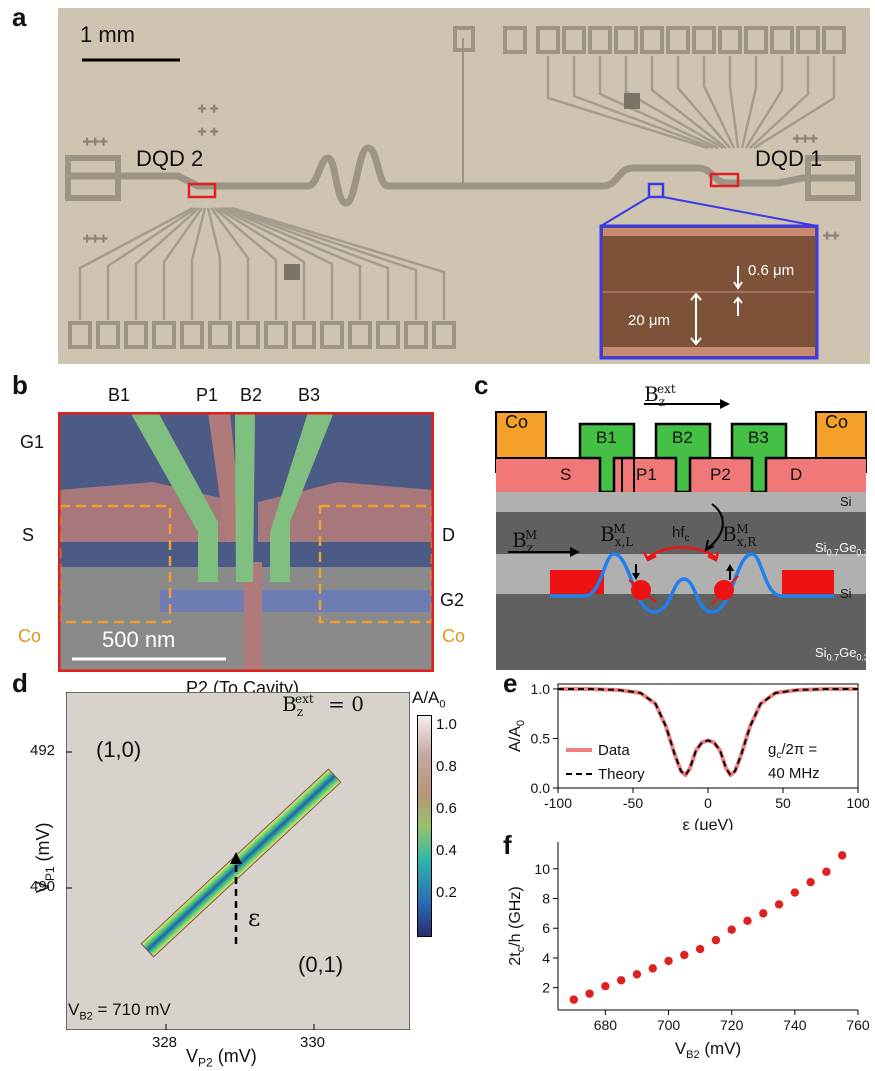  What do you see at coordinates (28, 535) in the screenshot?
I see `label-s: S` at bounding box center [28, 535].